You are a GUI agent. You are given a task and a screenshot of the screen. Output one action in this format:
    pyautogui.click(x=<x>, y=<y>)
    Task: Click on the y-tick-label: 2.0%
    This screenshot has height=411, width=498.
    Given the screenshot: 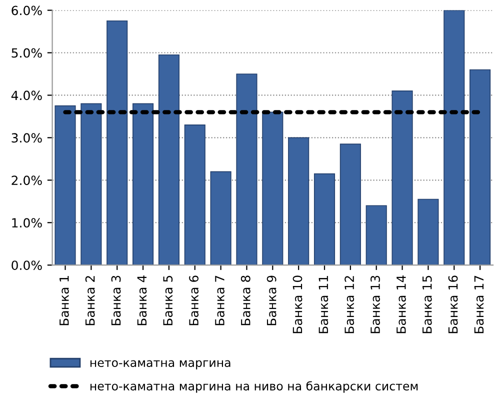 What is the action you would take?
    pyautogui.click(x=27, y=181)
    